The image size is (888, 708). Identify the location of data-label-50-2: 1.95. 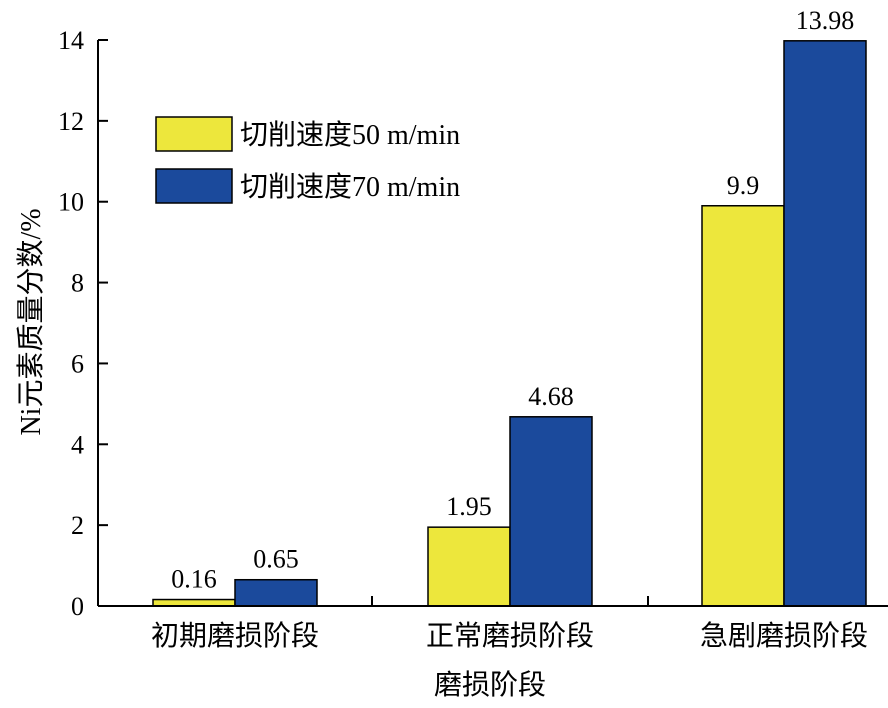
(469, 506).